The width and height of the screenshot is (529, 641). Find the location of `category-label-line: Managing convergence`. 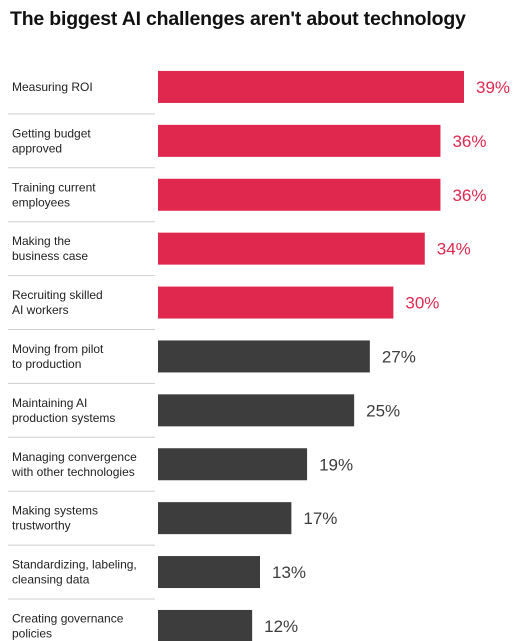

category-label-line: Managing convergence is located at coordinates (74, 457).